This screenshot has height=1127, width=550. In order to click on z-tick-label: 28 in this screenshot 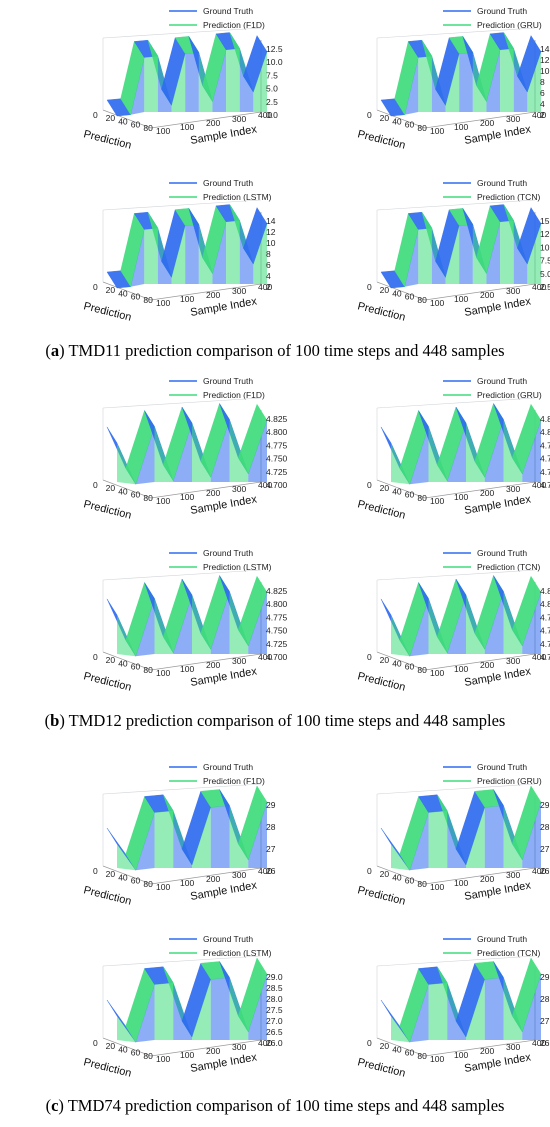, I will do `click(271, 827)`.